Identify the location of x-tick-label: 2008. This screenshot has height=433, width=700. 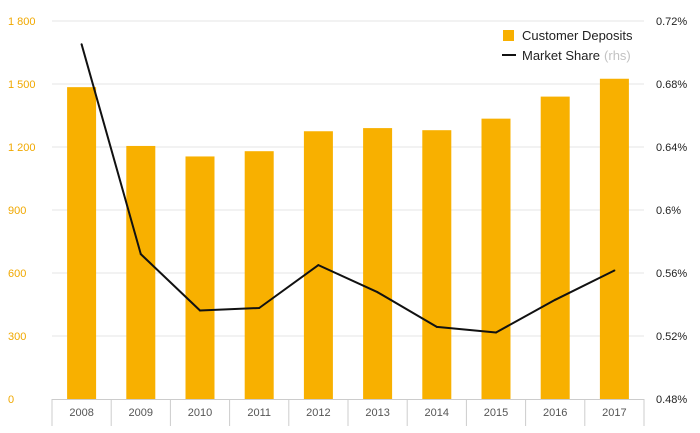
(81, 413).